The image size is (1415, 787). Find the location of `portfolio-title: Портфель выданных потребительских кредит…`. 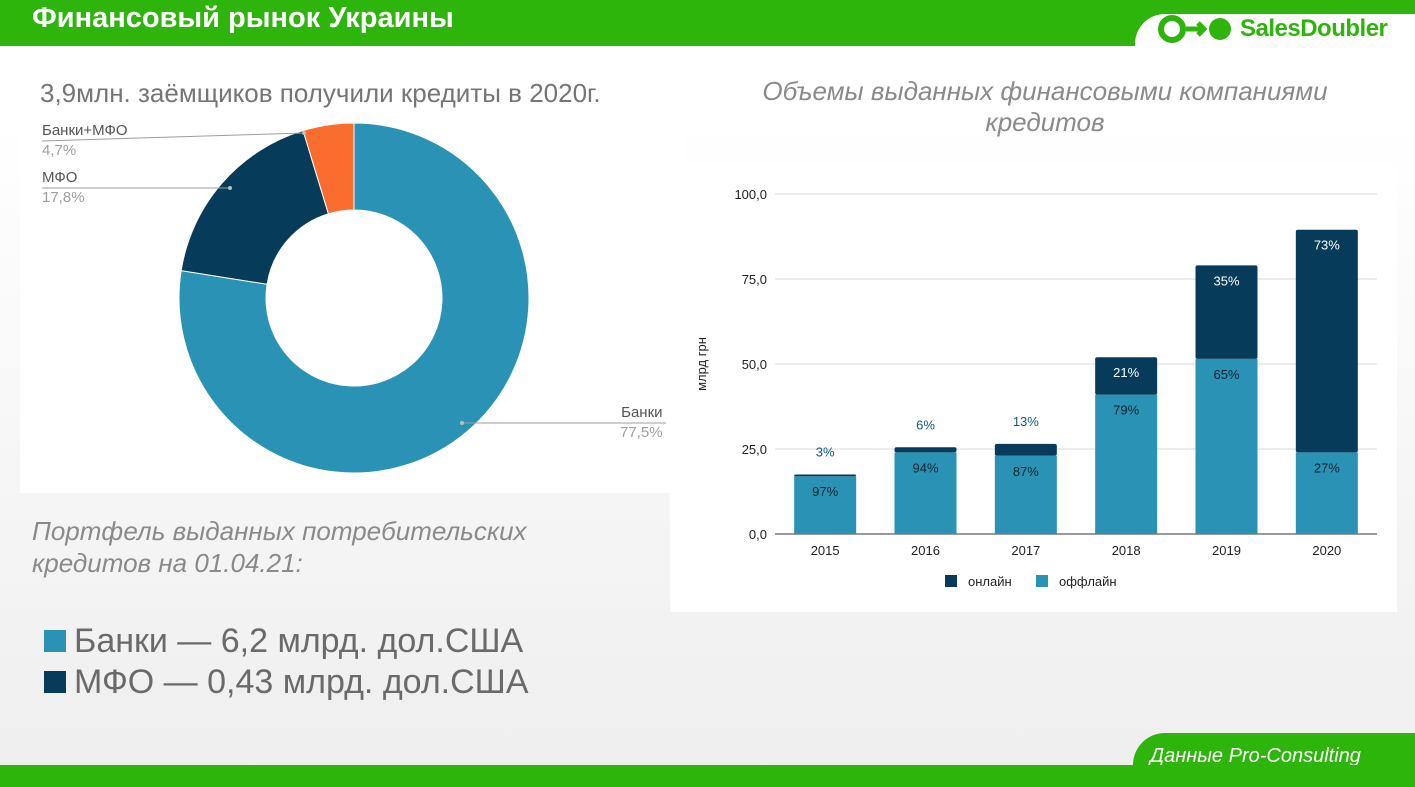

portfolio-title: Портфель выданных потребительских кредит… is located at coordinates (279, 547).